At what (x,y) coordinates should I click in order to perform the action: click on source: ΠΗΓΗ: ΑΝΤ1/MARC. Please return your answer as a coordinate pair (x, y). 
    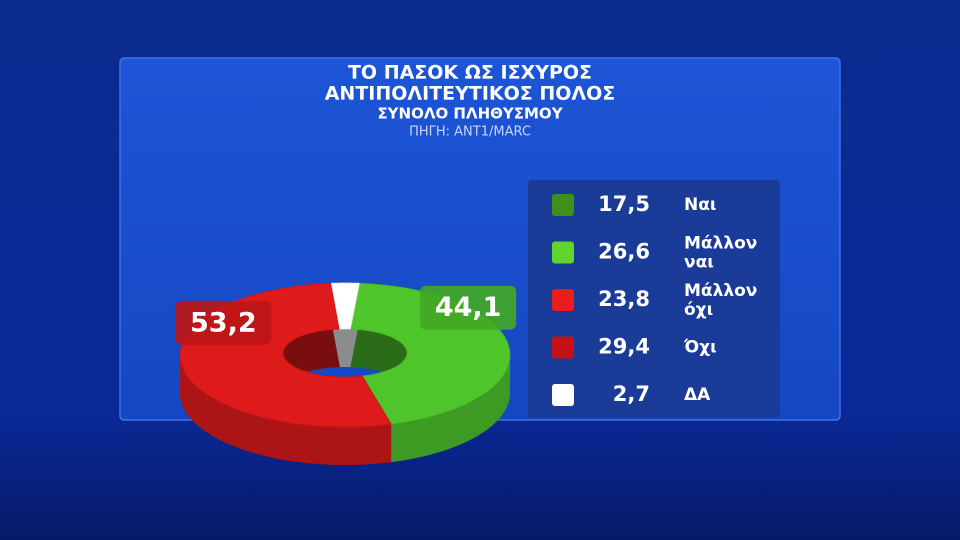
    Looking at the image, I should click on (470, 132).